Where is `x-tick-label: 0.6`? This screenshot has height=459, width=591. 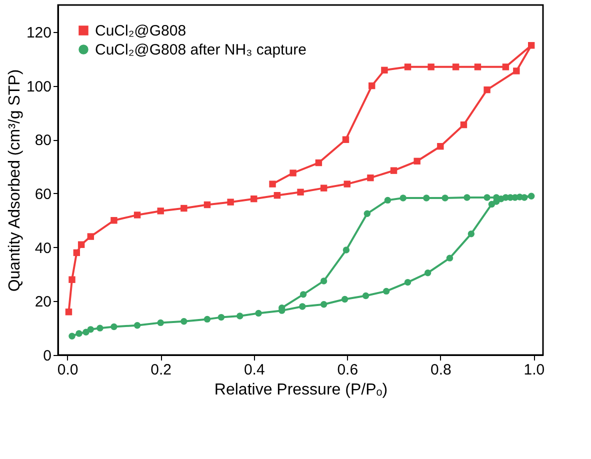
x-tick-label: 0.6 is located at coordinates (347, 370).